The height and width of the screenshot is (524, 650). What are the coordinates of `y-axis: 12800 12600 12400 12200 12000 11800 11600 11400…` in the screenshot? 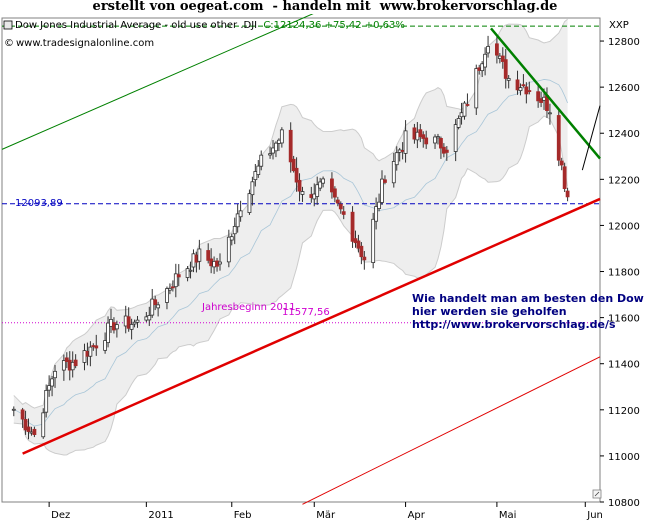 It's located at (620, 273).